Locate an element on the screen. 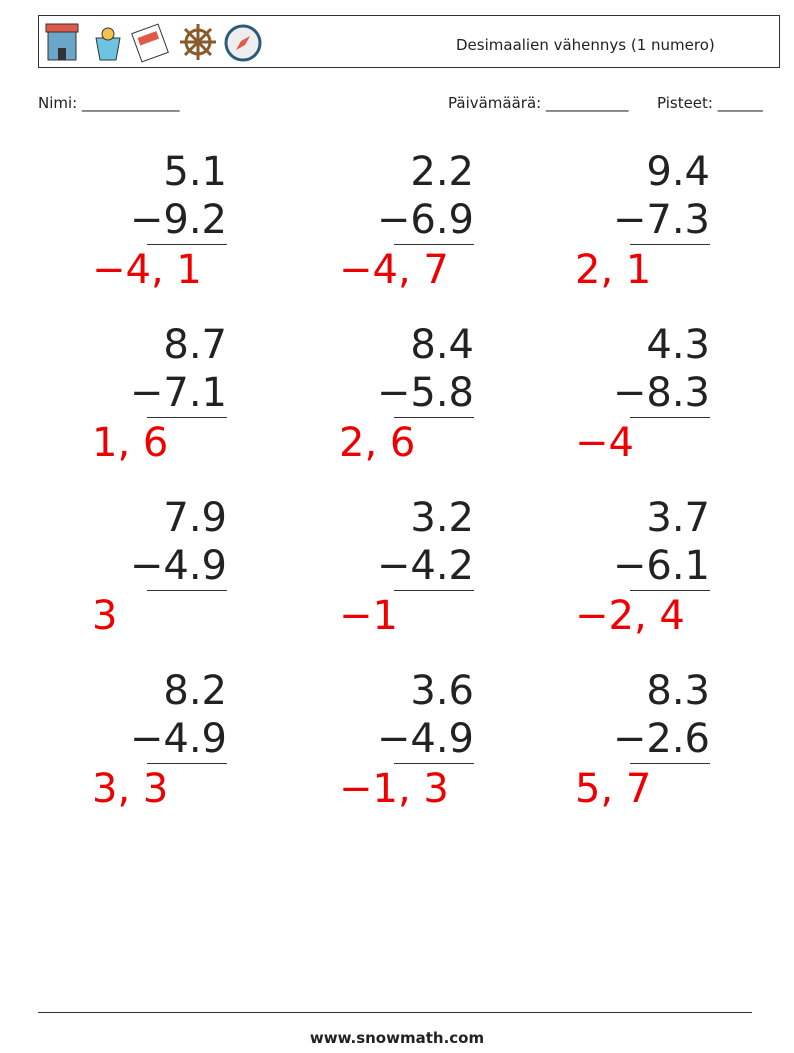 The width and height of the screenshot is (794, 1053). minuend: 5.1 is located at coordinates (195, 172).